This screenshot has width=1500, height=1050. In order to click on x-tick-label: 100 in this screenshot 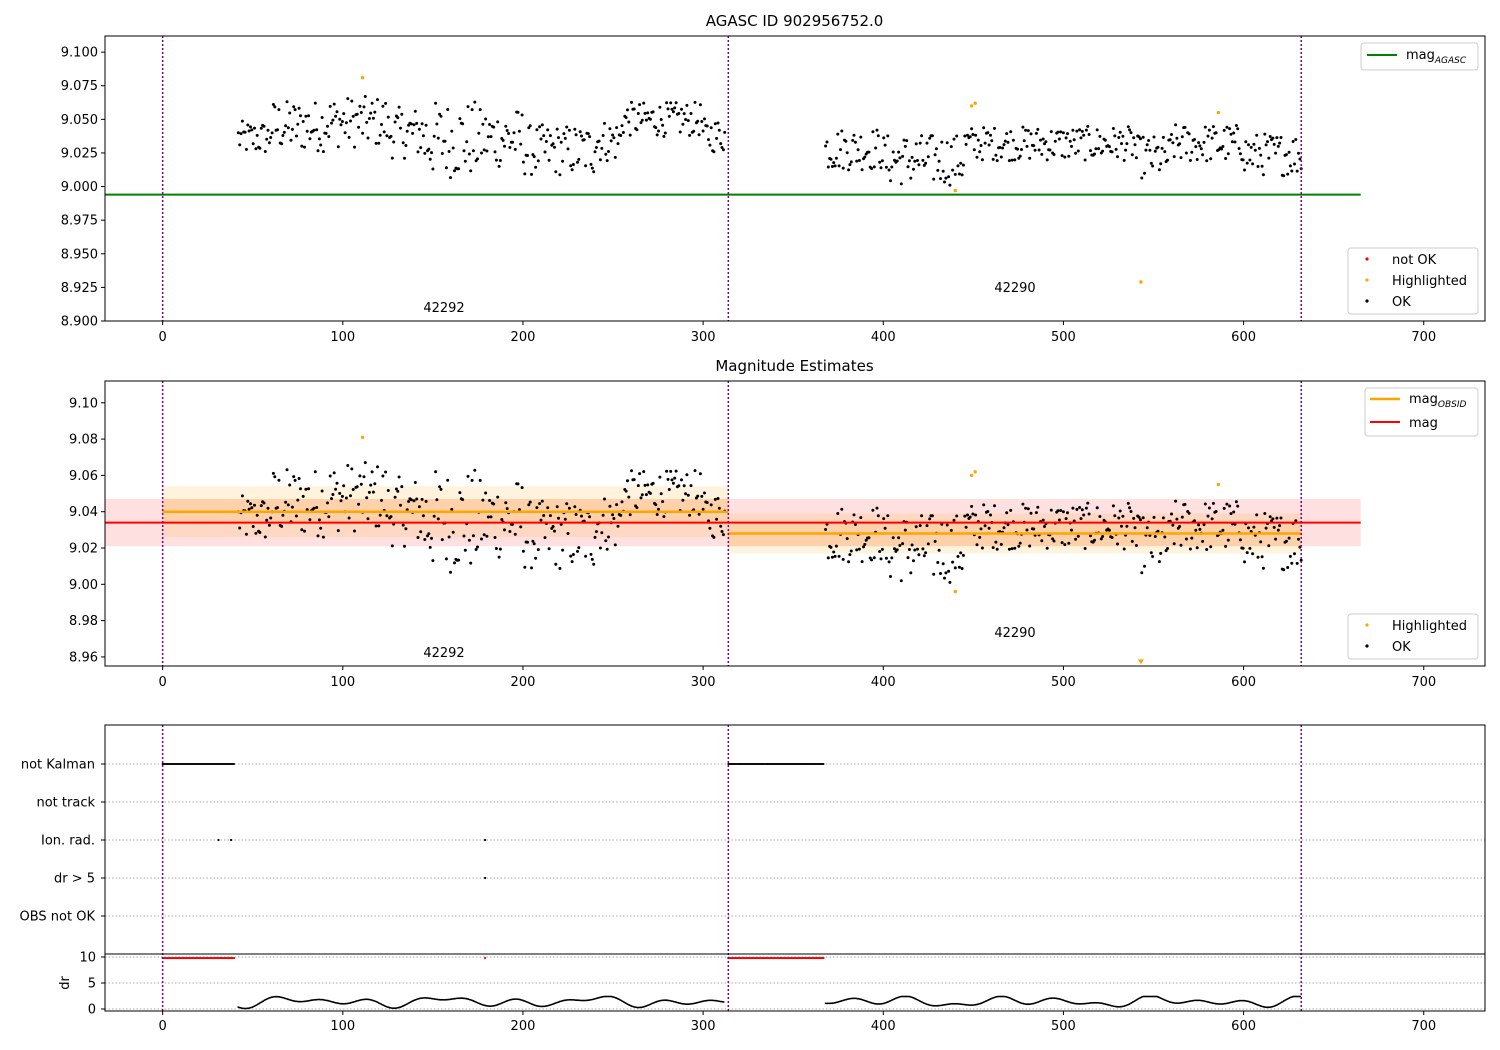, I will do `click(342, 337)`.